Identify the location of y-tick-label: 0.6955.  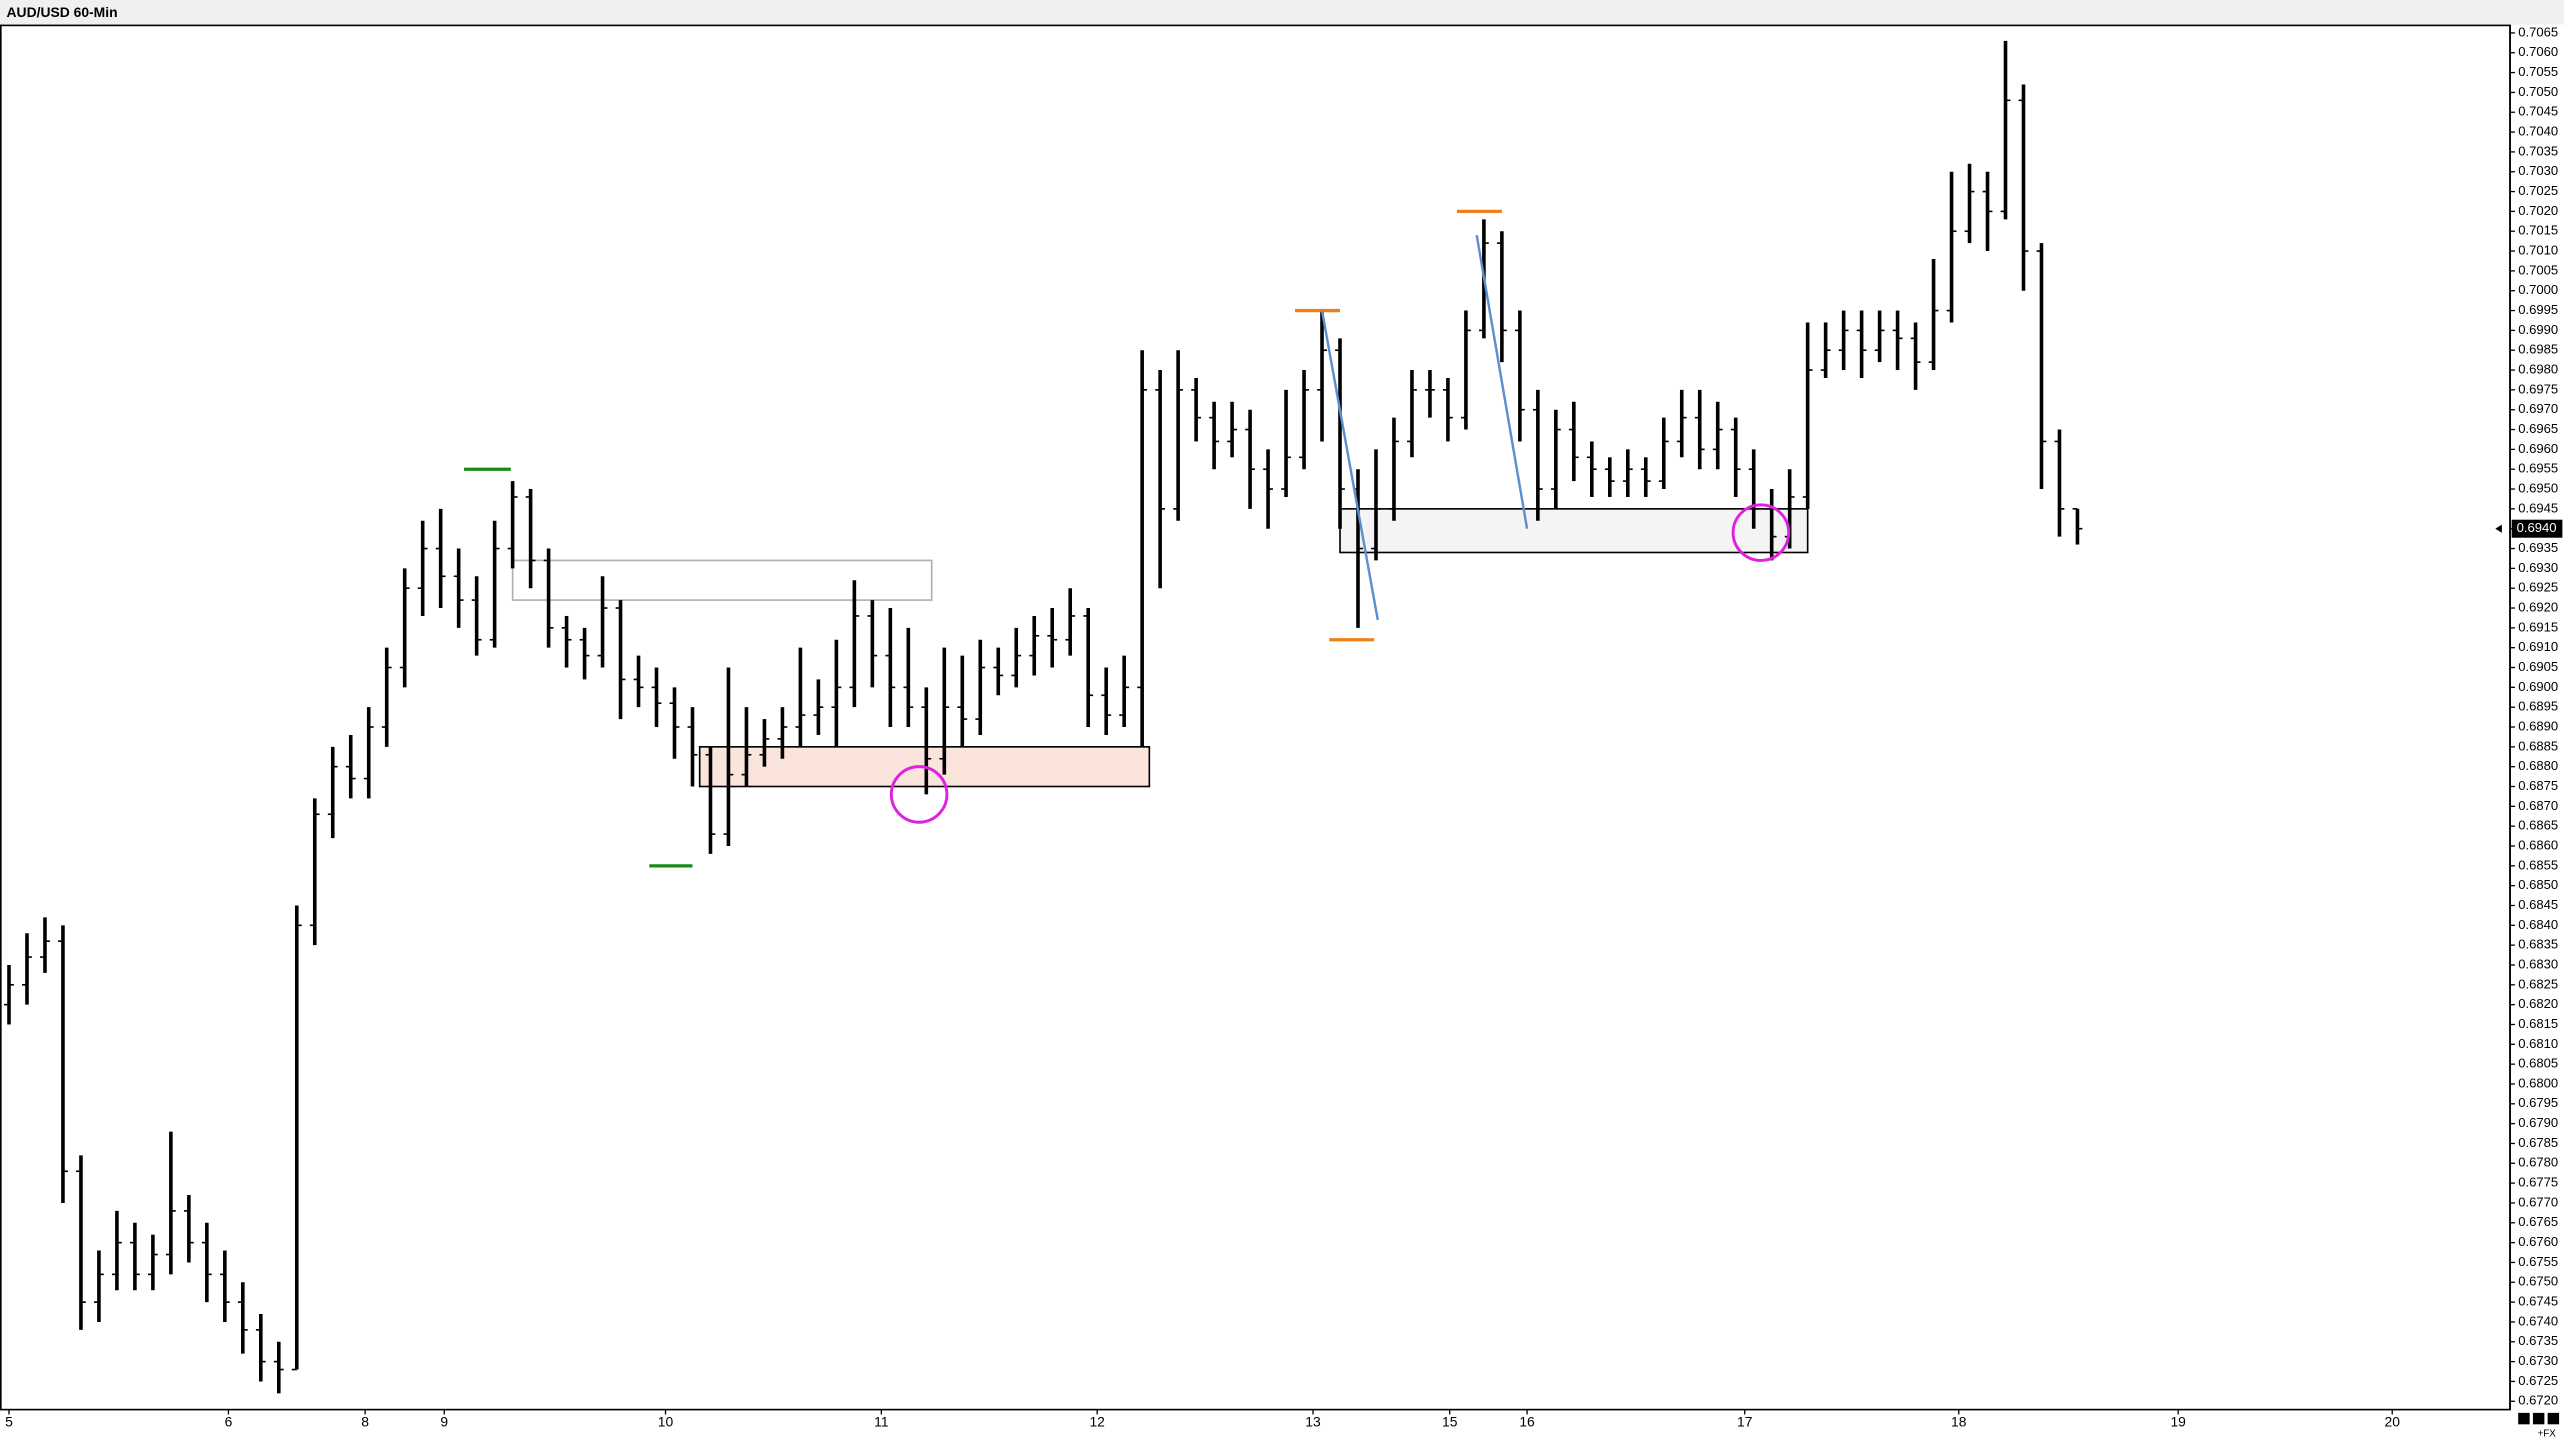
(2538, 468).